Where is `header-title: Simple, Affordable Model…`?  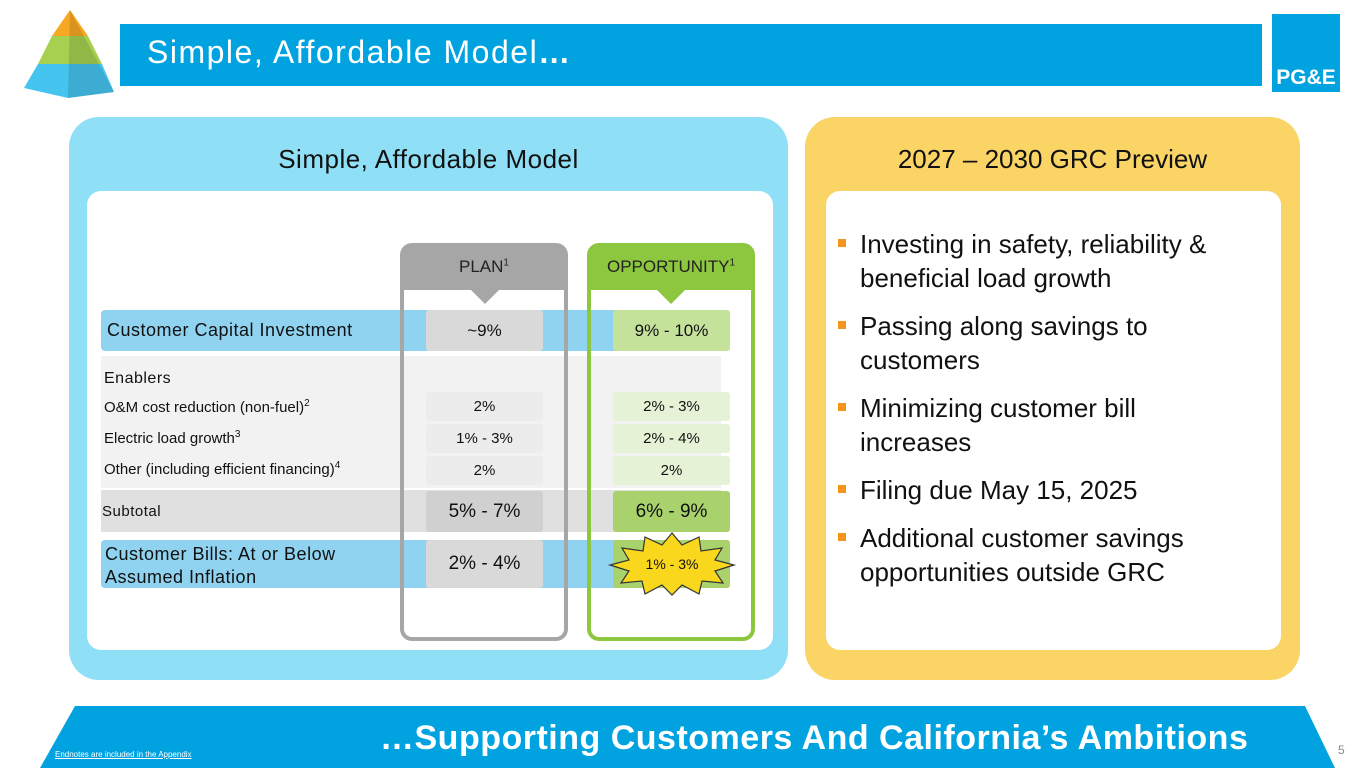 header-title: Simple, Affordable Model… is located at coordinates (359, 52).